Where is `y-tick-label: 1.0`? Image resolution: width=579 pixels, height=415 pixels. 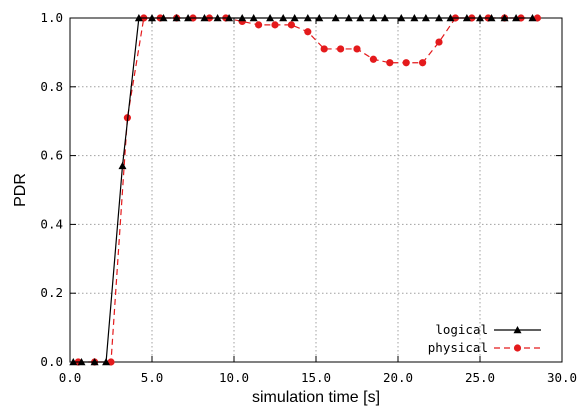 y-tick-label: 1.0 is located at coordinates (51, 17).